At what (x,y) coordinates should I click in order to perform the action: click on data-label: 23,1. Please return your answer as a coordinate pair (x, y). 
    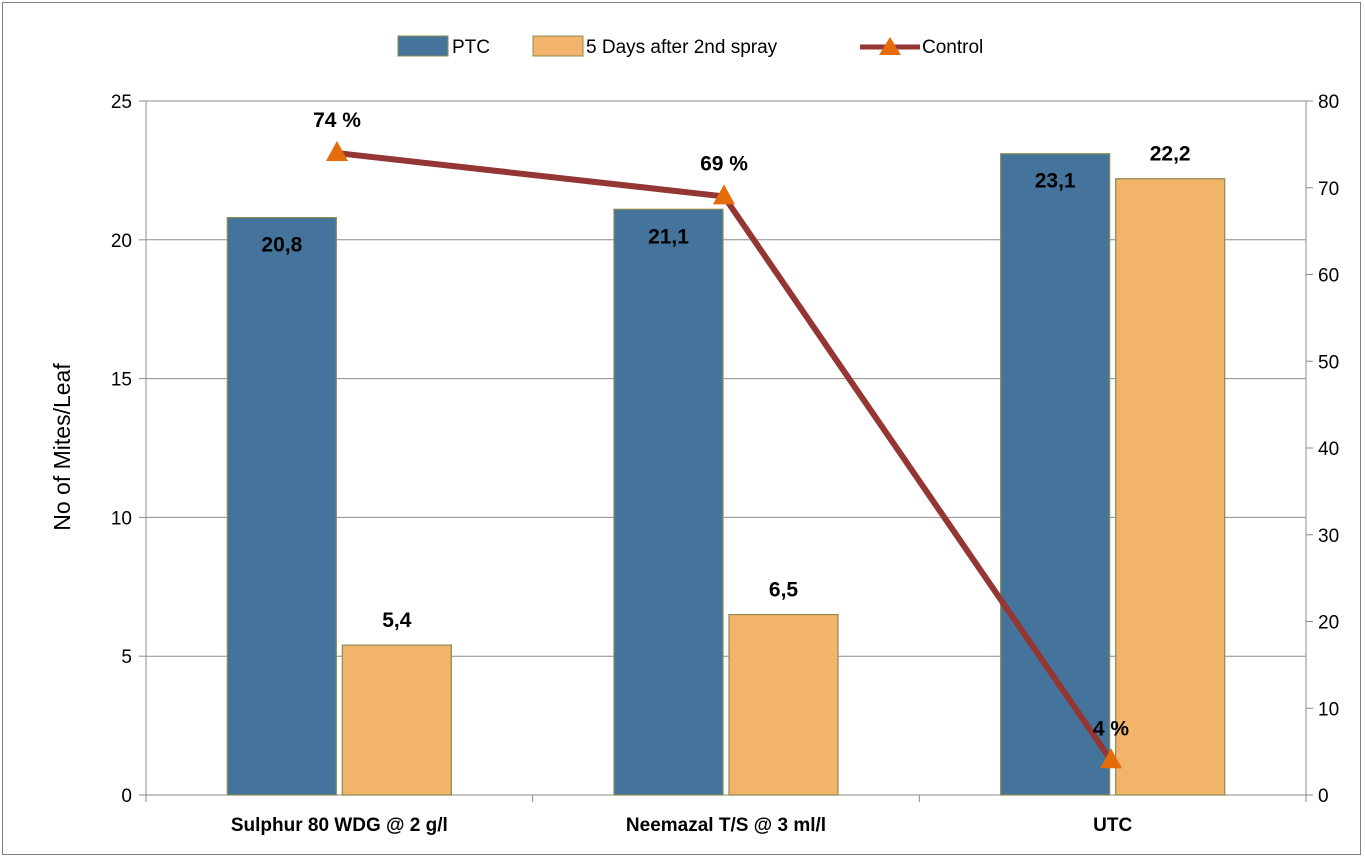
    Looking at the image, I should click on (1055, 181).